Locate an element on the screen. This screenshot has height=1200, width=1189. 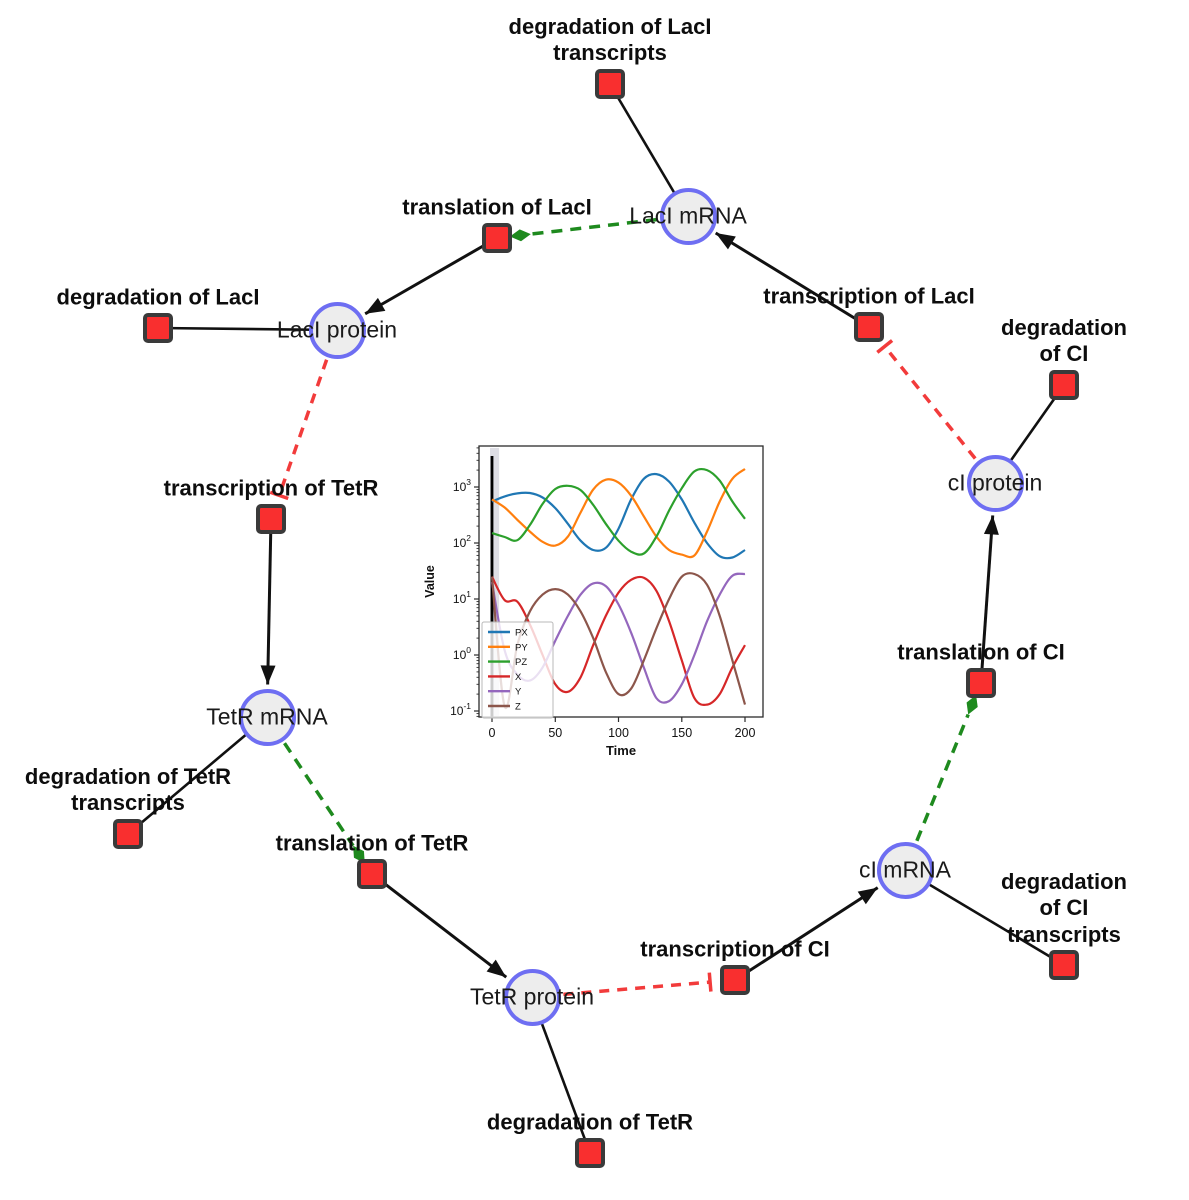
edge-r_txn_tetR-s_tetR_mRNA is located at coordinates (269, 601).